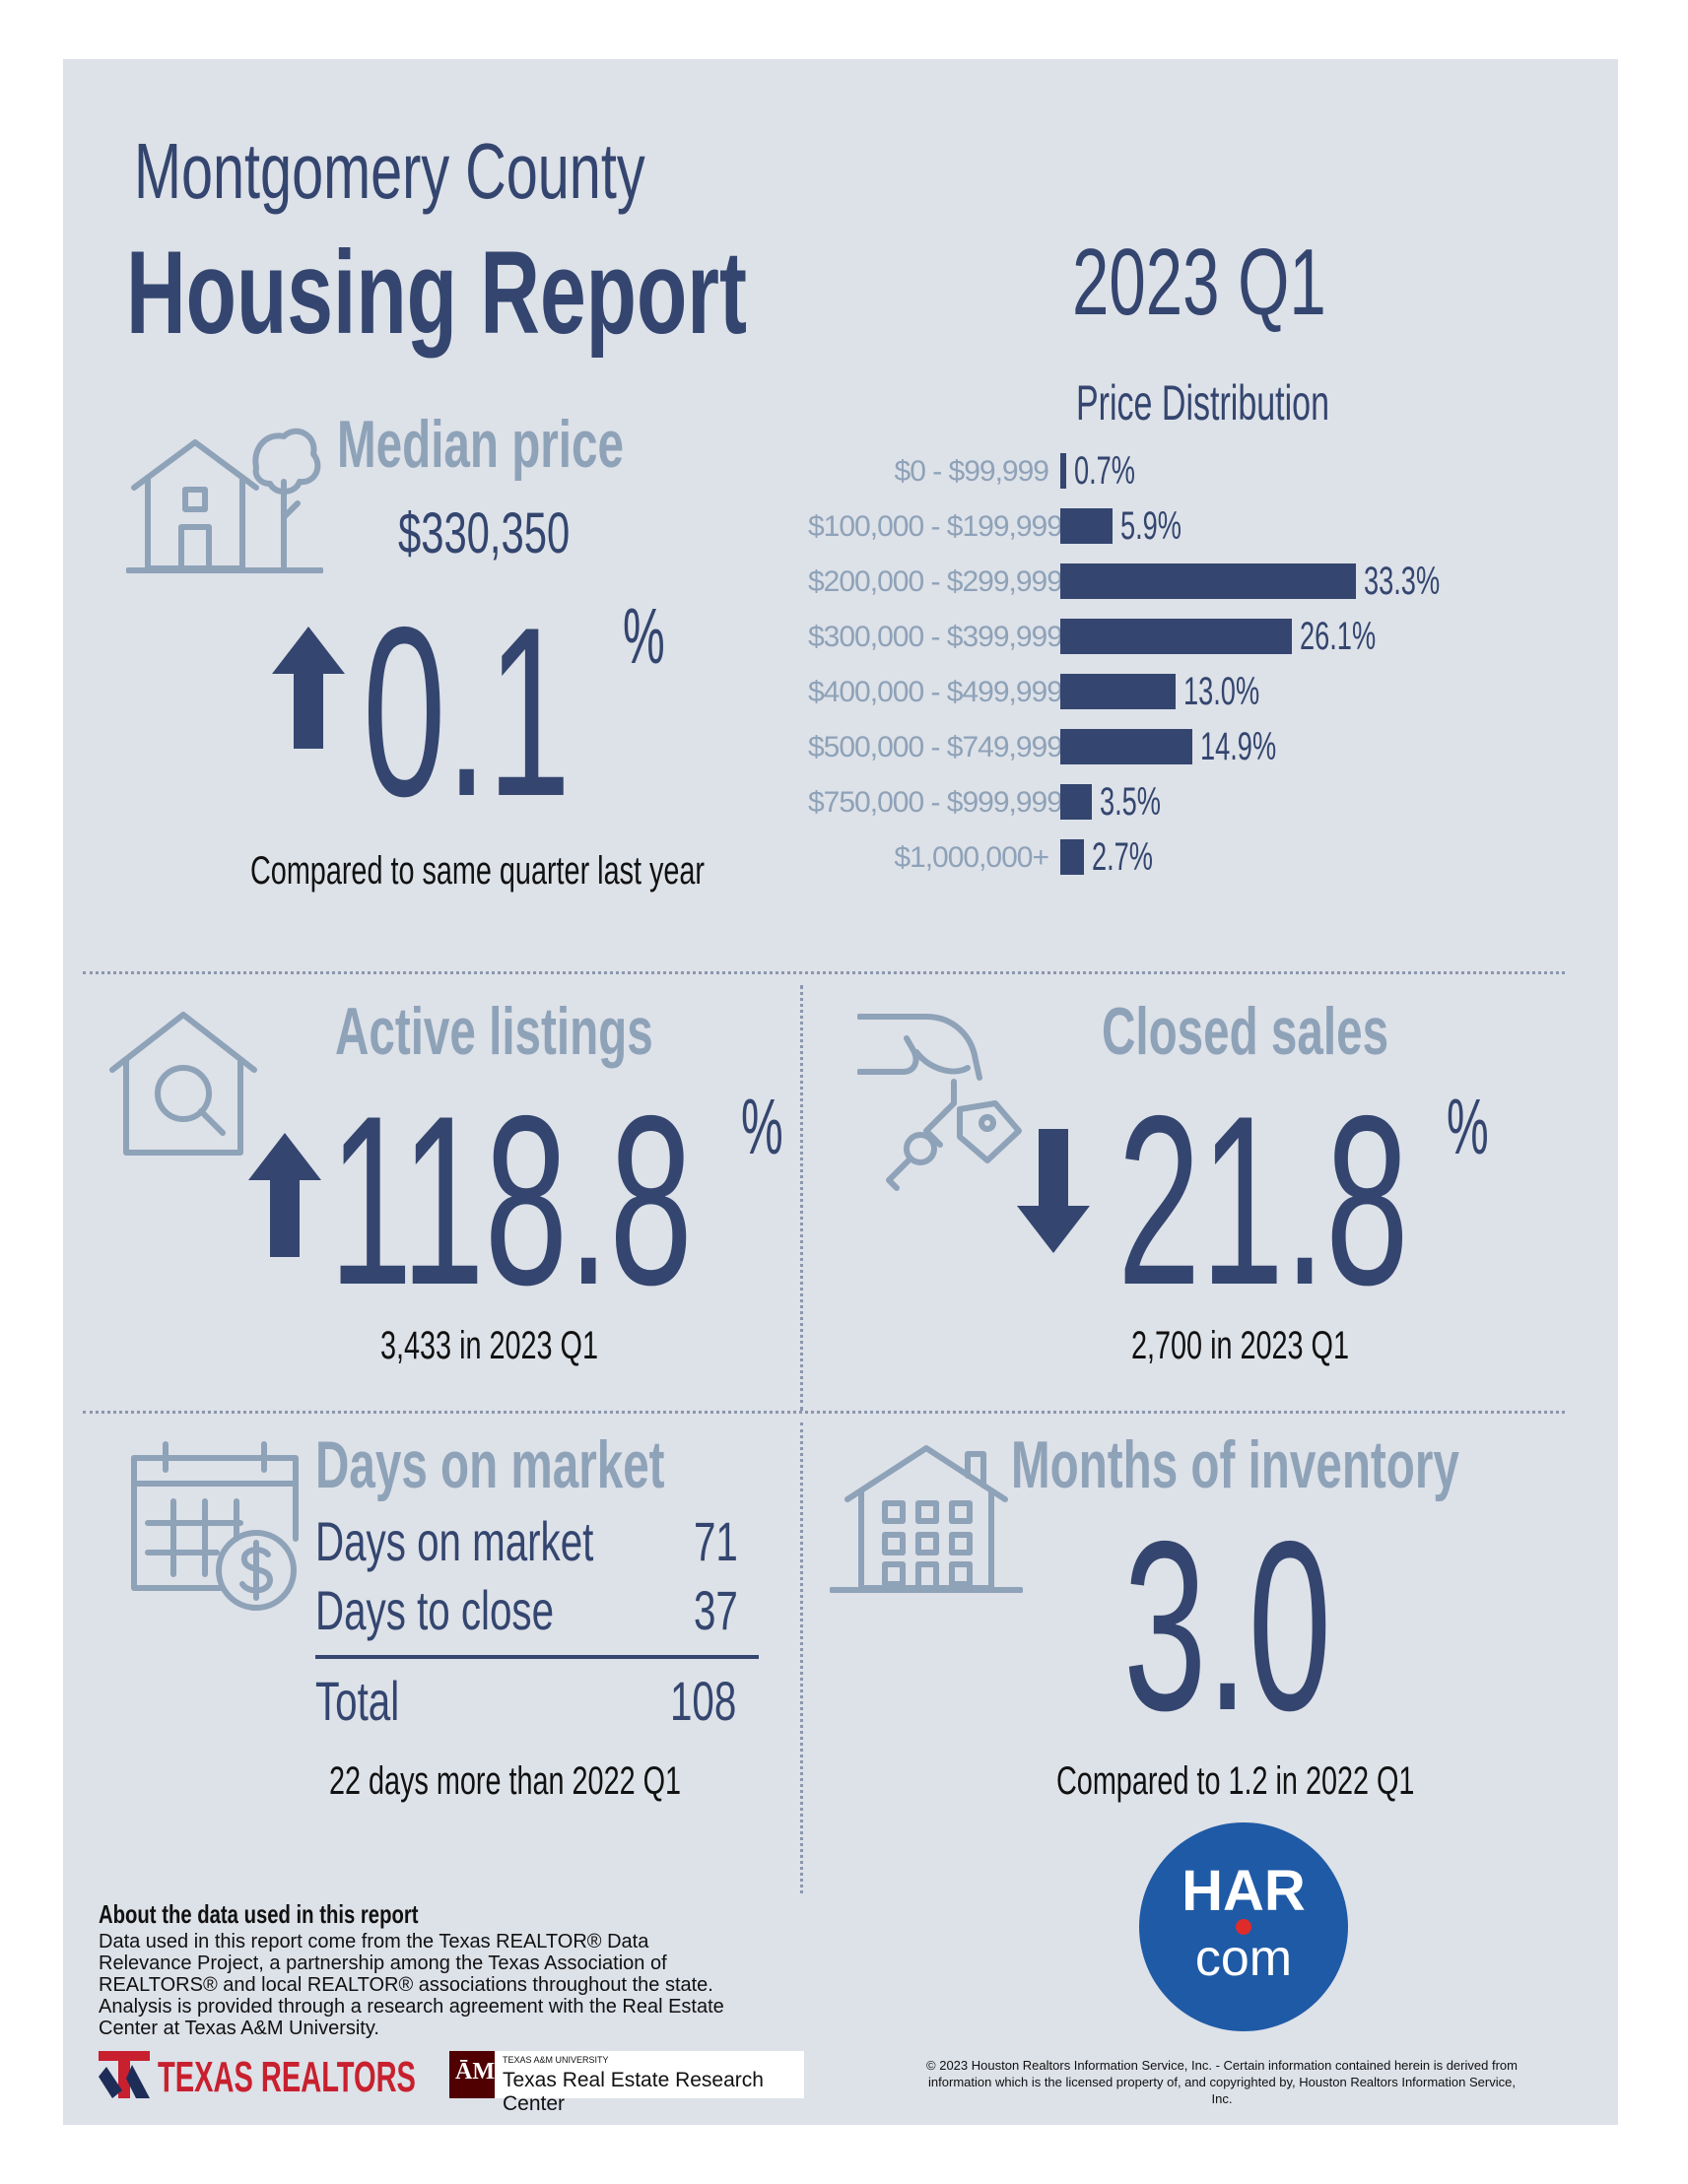 The image size is (1688, 2184). Describe the element at coordinates (1243, 1958) in the screenshot. I see `har-logo-bottom: com` at that location.